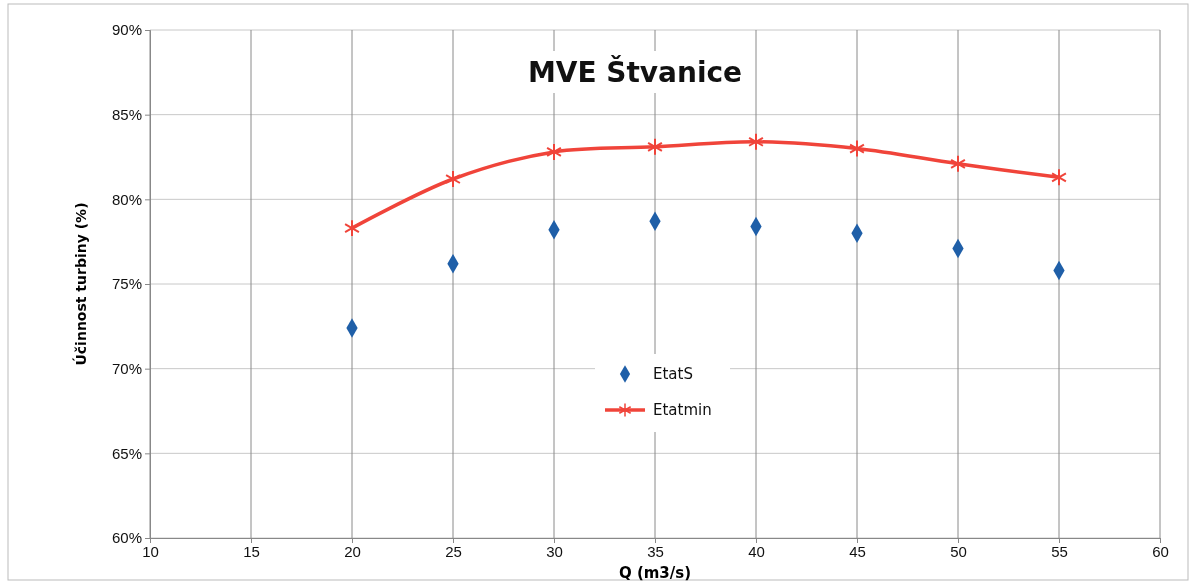 This screenshot has height=583, width=1195. What do you see at coordinates (673, 374) in the screenshot?
I see `legend-label: EtatS` at bounding box center [673, 374].